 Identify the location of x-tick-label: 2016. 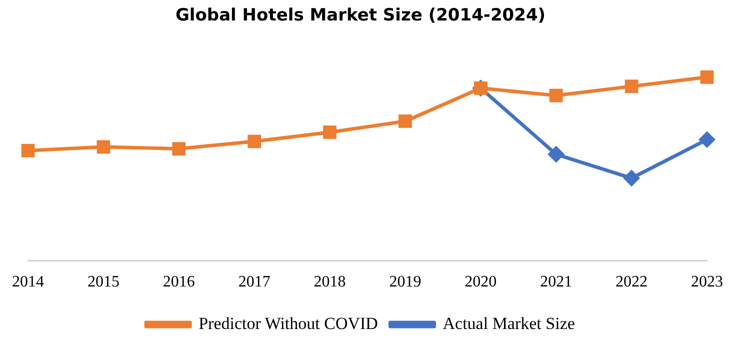
(178, 282).